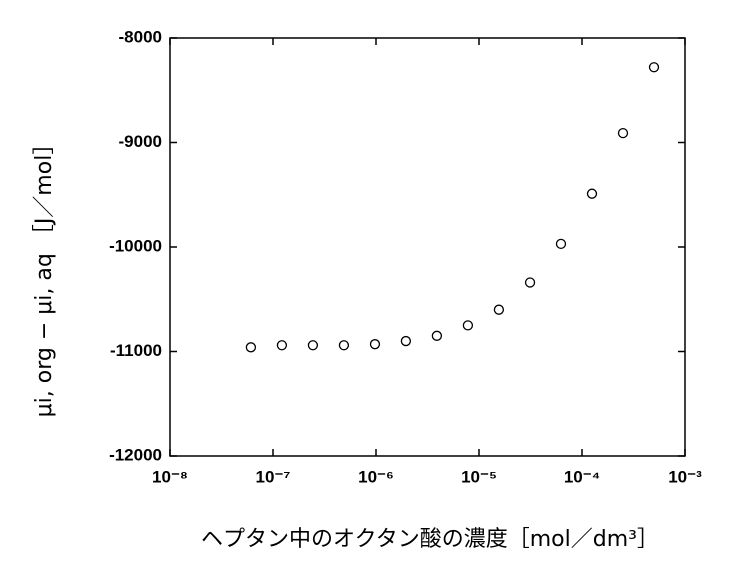 This screenshot has height=581, width=754. I want to click on y-tick-label: -11000, so click(136, 350).